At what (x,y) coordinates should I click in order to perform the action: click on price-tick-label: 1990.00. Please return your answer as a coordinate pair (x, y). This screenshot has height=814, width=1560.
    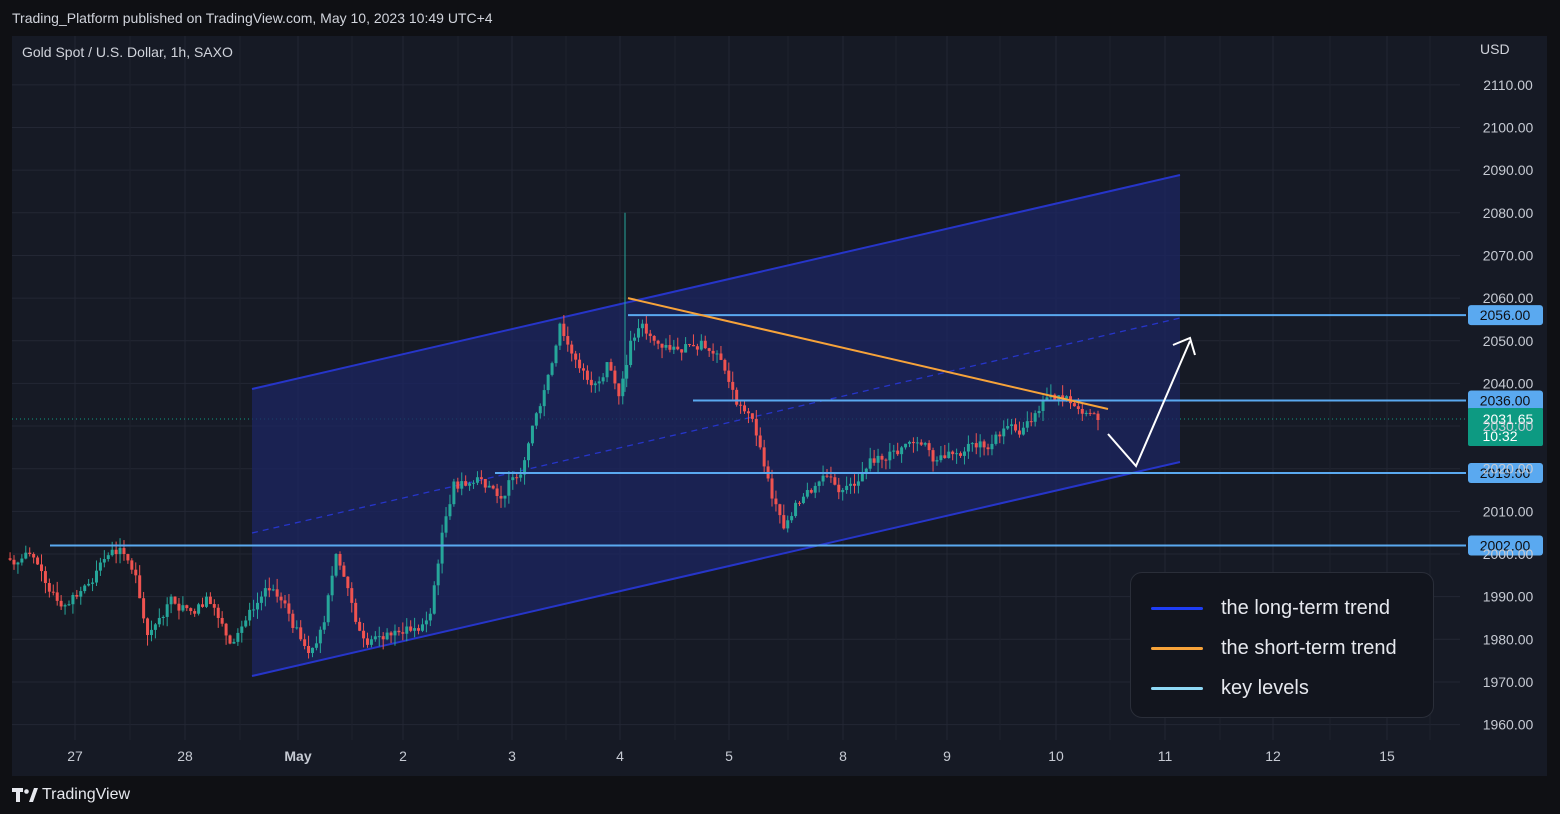
    Looking at the image, I should click on (1508, 597).